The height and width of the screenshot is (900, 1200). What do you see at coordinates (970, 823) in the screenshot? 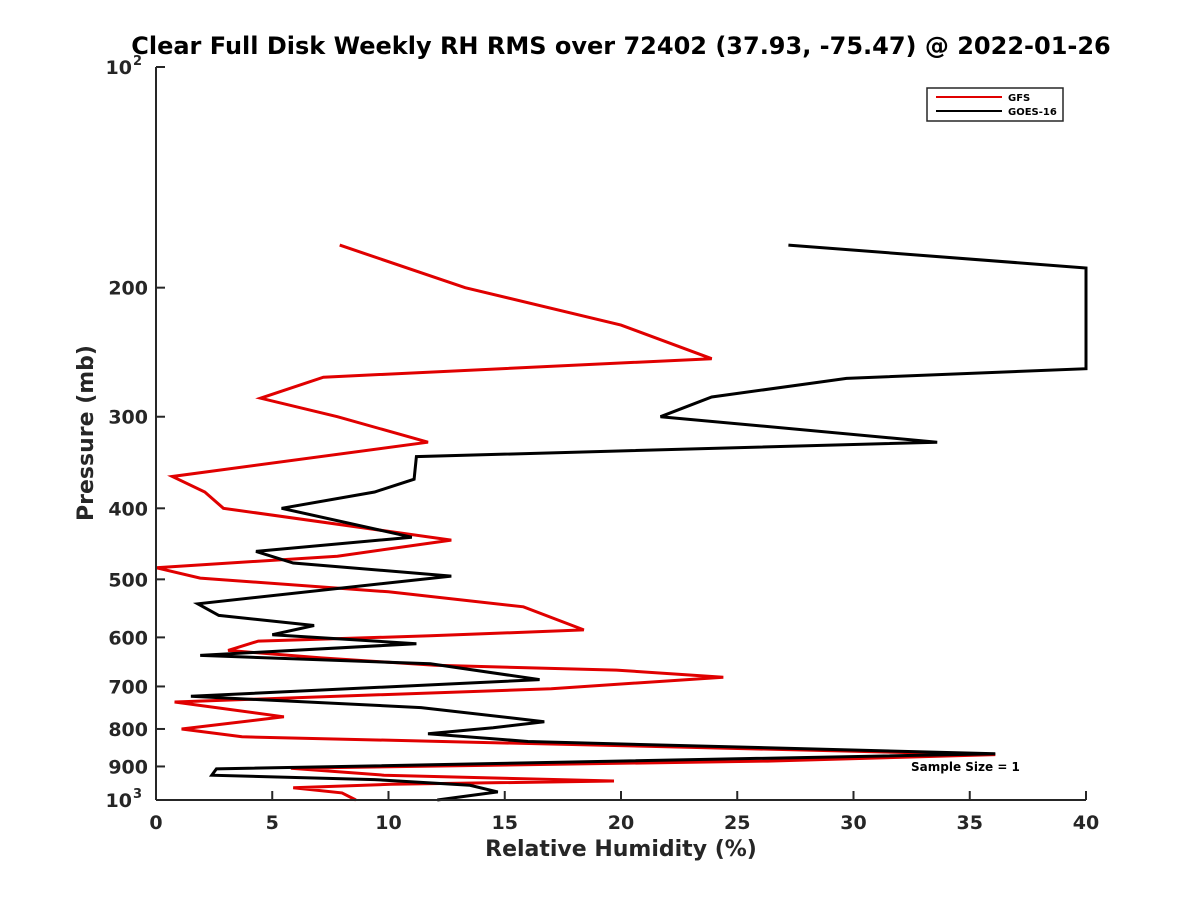
I see `x-tick-label: 35` at bounding box center [970, 823].